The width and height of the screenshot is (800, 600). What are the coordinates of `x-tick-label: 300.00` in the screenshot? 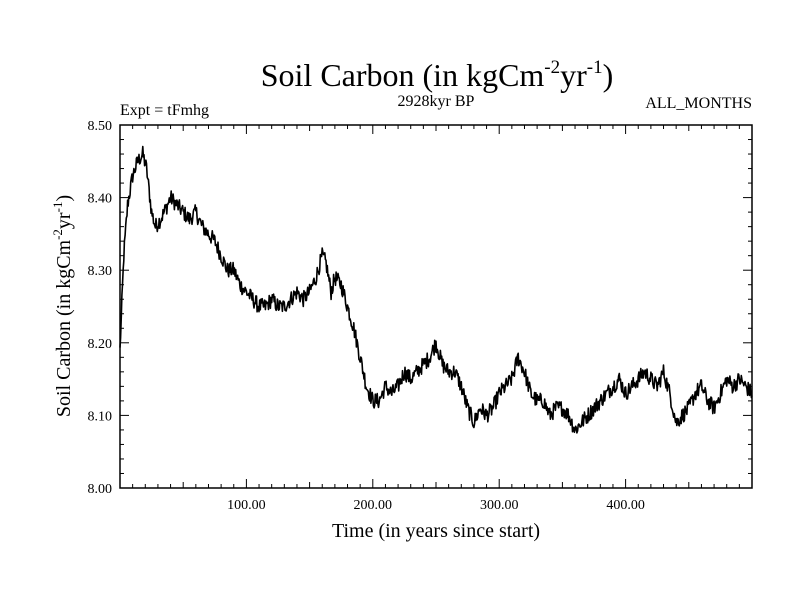 It's located at (499, 505).